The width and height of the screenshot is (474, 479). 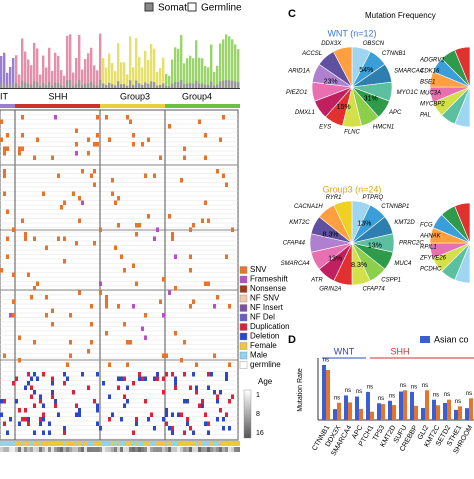 I want to click on legend-label: NF SNV, so click(x=265, y=298).